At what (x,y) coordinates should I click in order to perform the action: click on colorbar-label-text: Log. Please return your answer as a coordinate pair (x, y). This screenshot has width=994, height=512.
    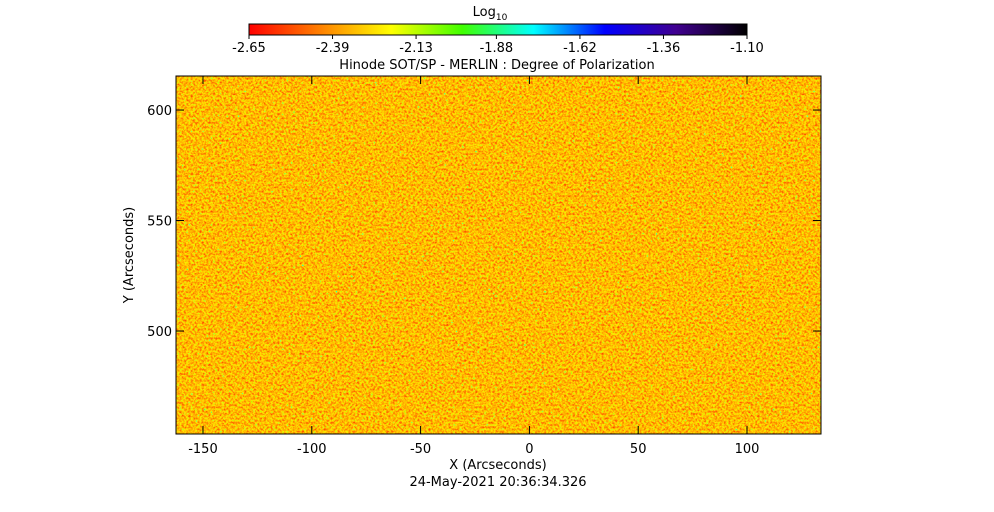
    Looking at the image, I should click on (484, 12).